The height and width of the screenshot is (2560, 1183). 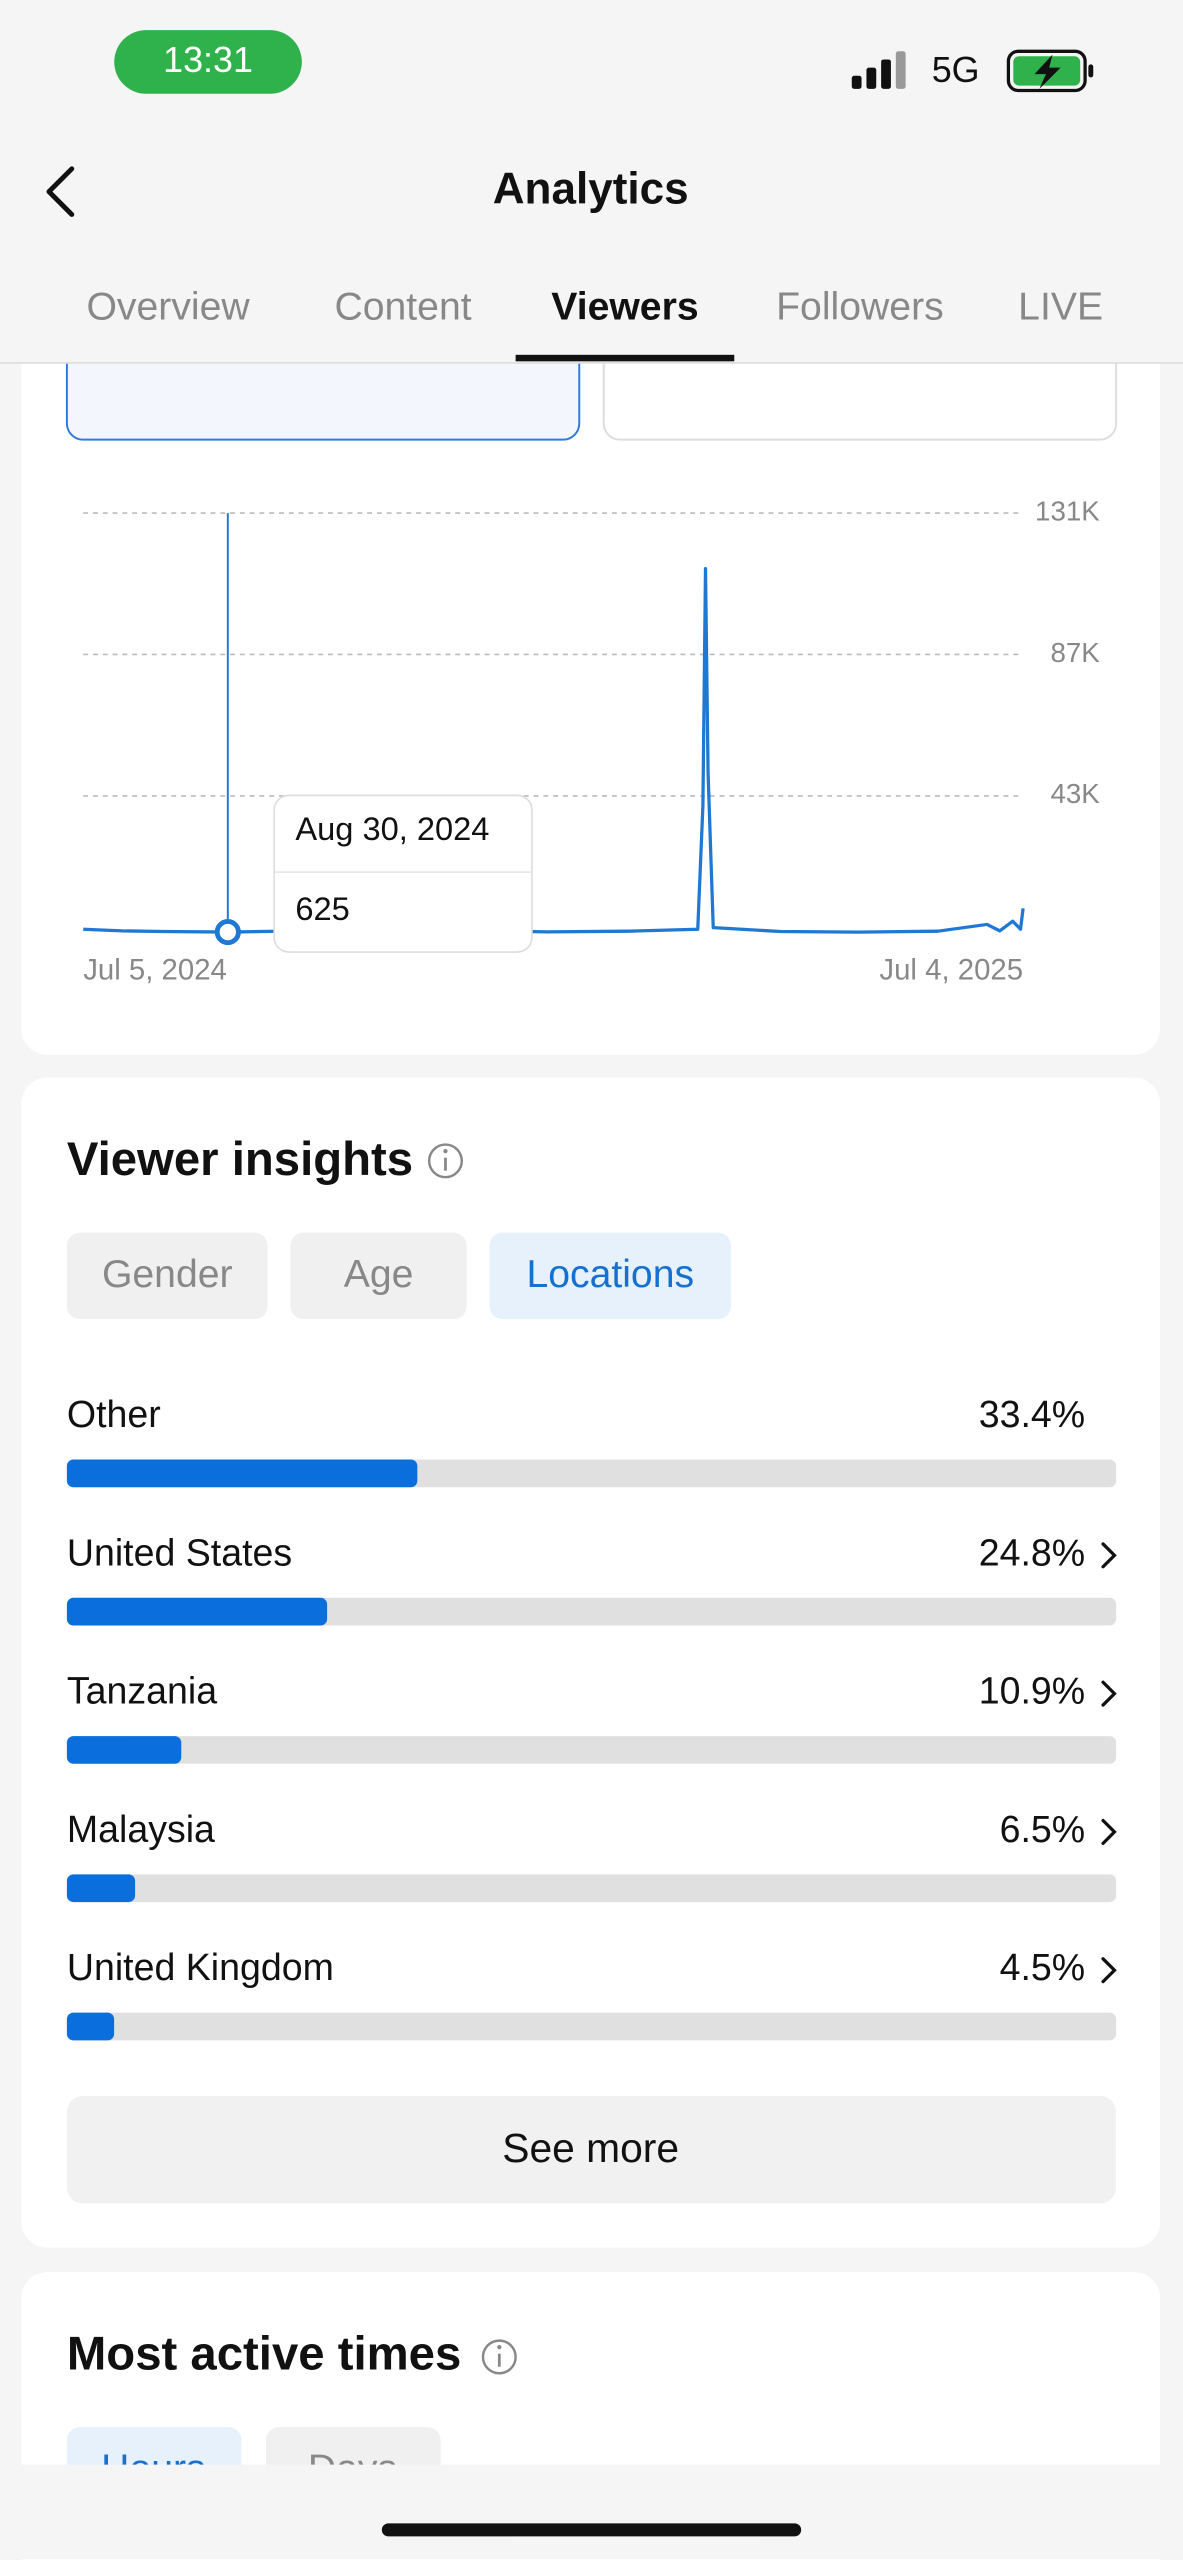 I want to click on tooltip-value: 625, so click(x=322, y=908).